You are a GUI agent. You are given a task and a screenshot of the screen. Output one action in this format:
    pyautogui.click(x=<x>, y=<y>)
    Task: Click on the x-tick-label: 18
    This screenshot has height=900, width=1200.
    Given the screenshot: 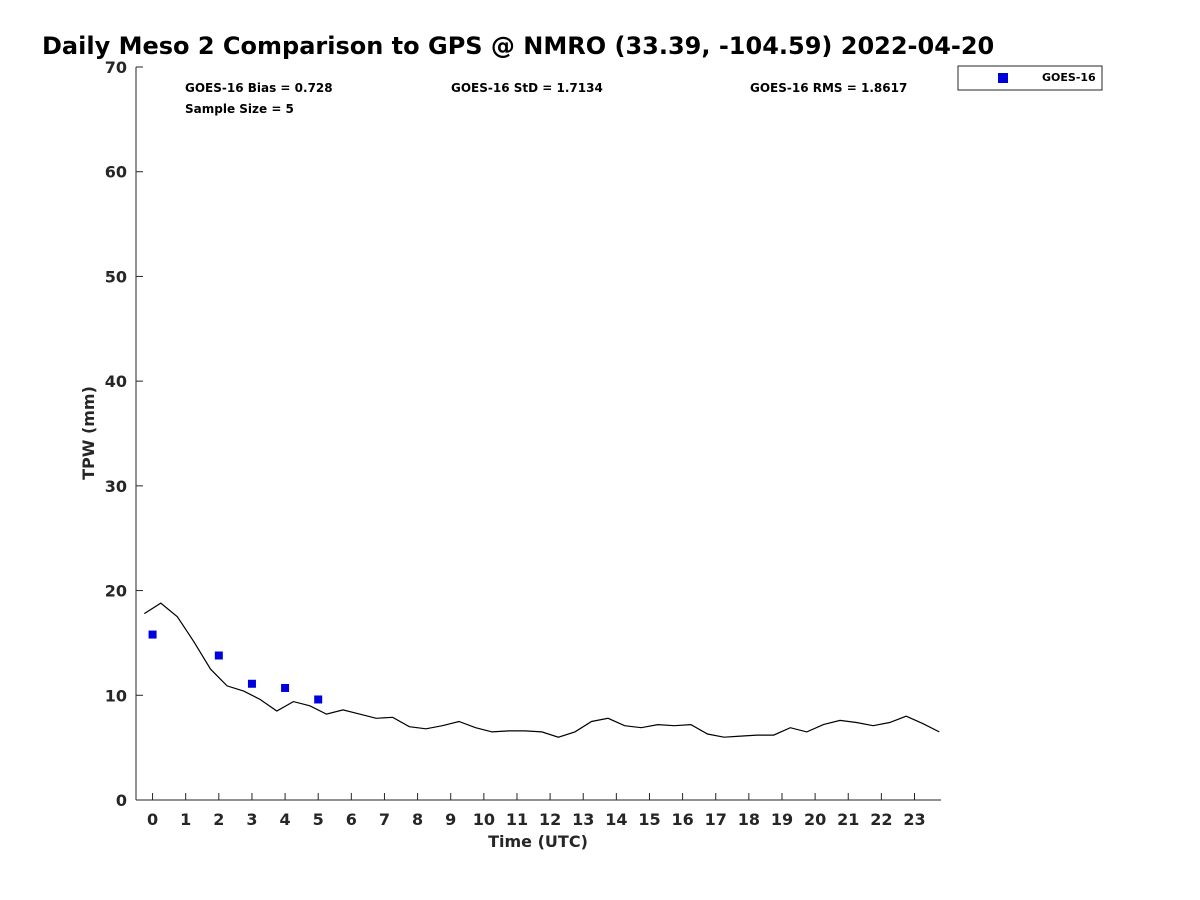 What is the action you would take?
    pyautogui.click(x=749, y=819)
    